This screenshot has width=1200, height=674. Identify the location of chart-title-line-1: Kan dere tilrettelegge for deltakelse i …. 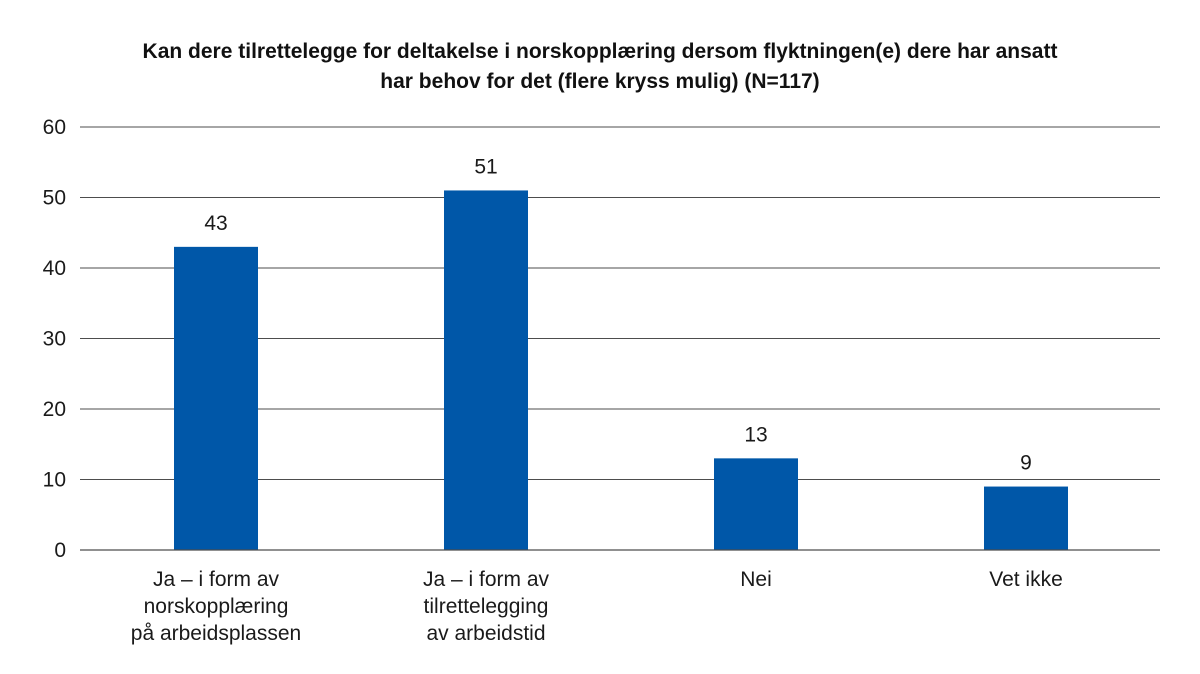
(600, 51).